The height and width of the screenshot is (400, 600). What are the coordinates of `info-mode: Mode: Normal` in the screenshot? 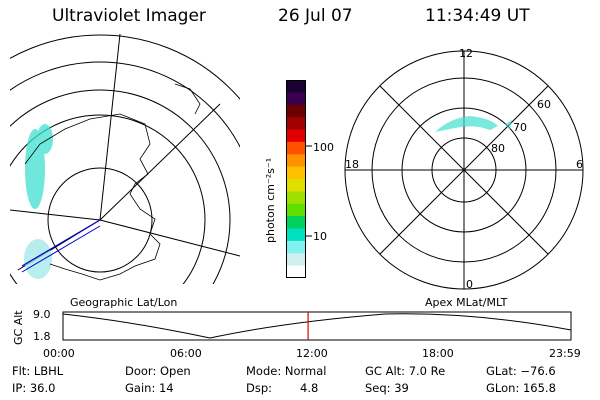 It's located at (286, 371).